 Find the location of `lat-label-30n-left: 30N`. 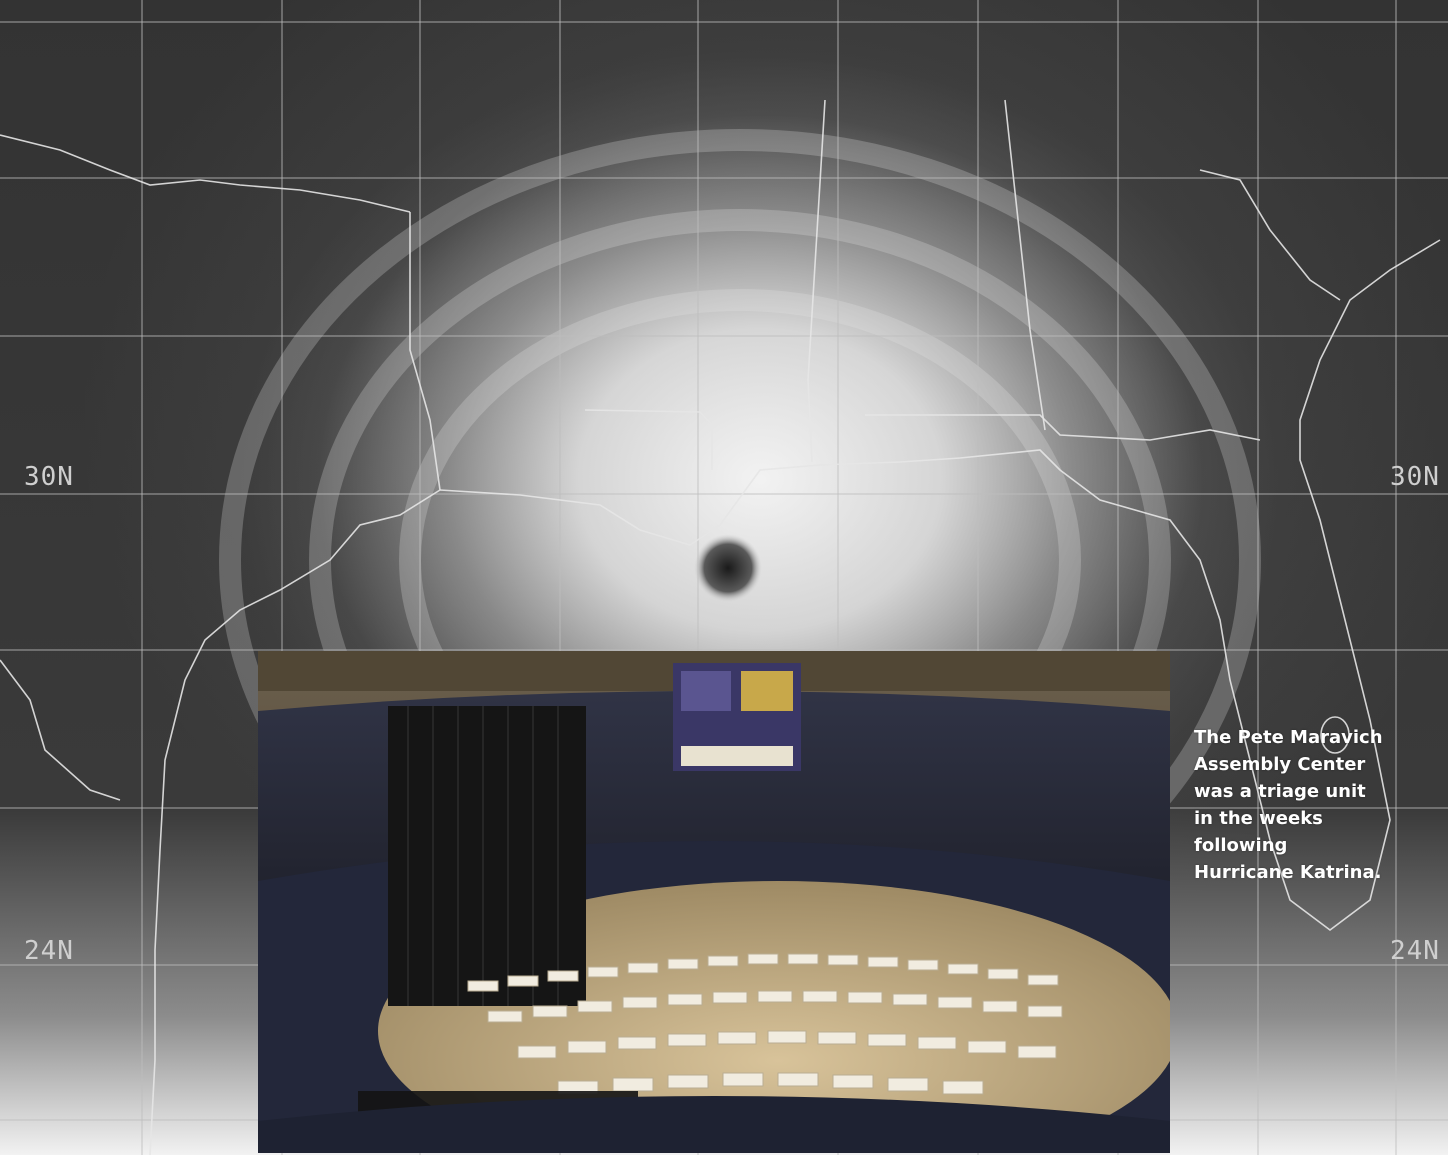

lat-label-30n-left: 30N is located at coordinates (49, 477).